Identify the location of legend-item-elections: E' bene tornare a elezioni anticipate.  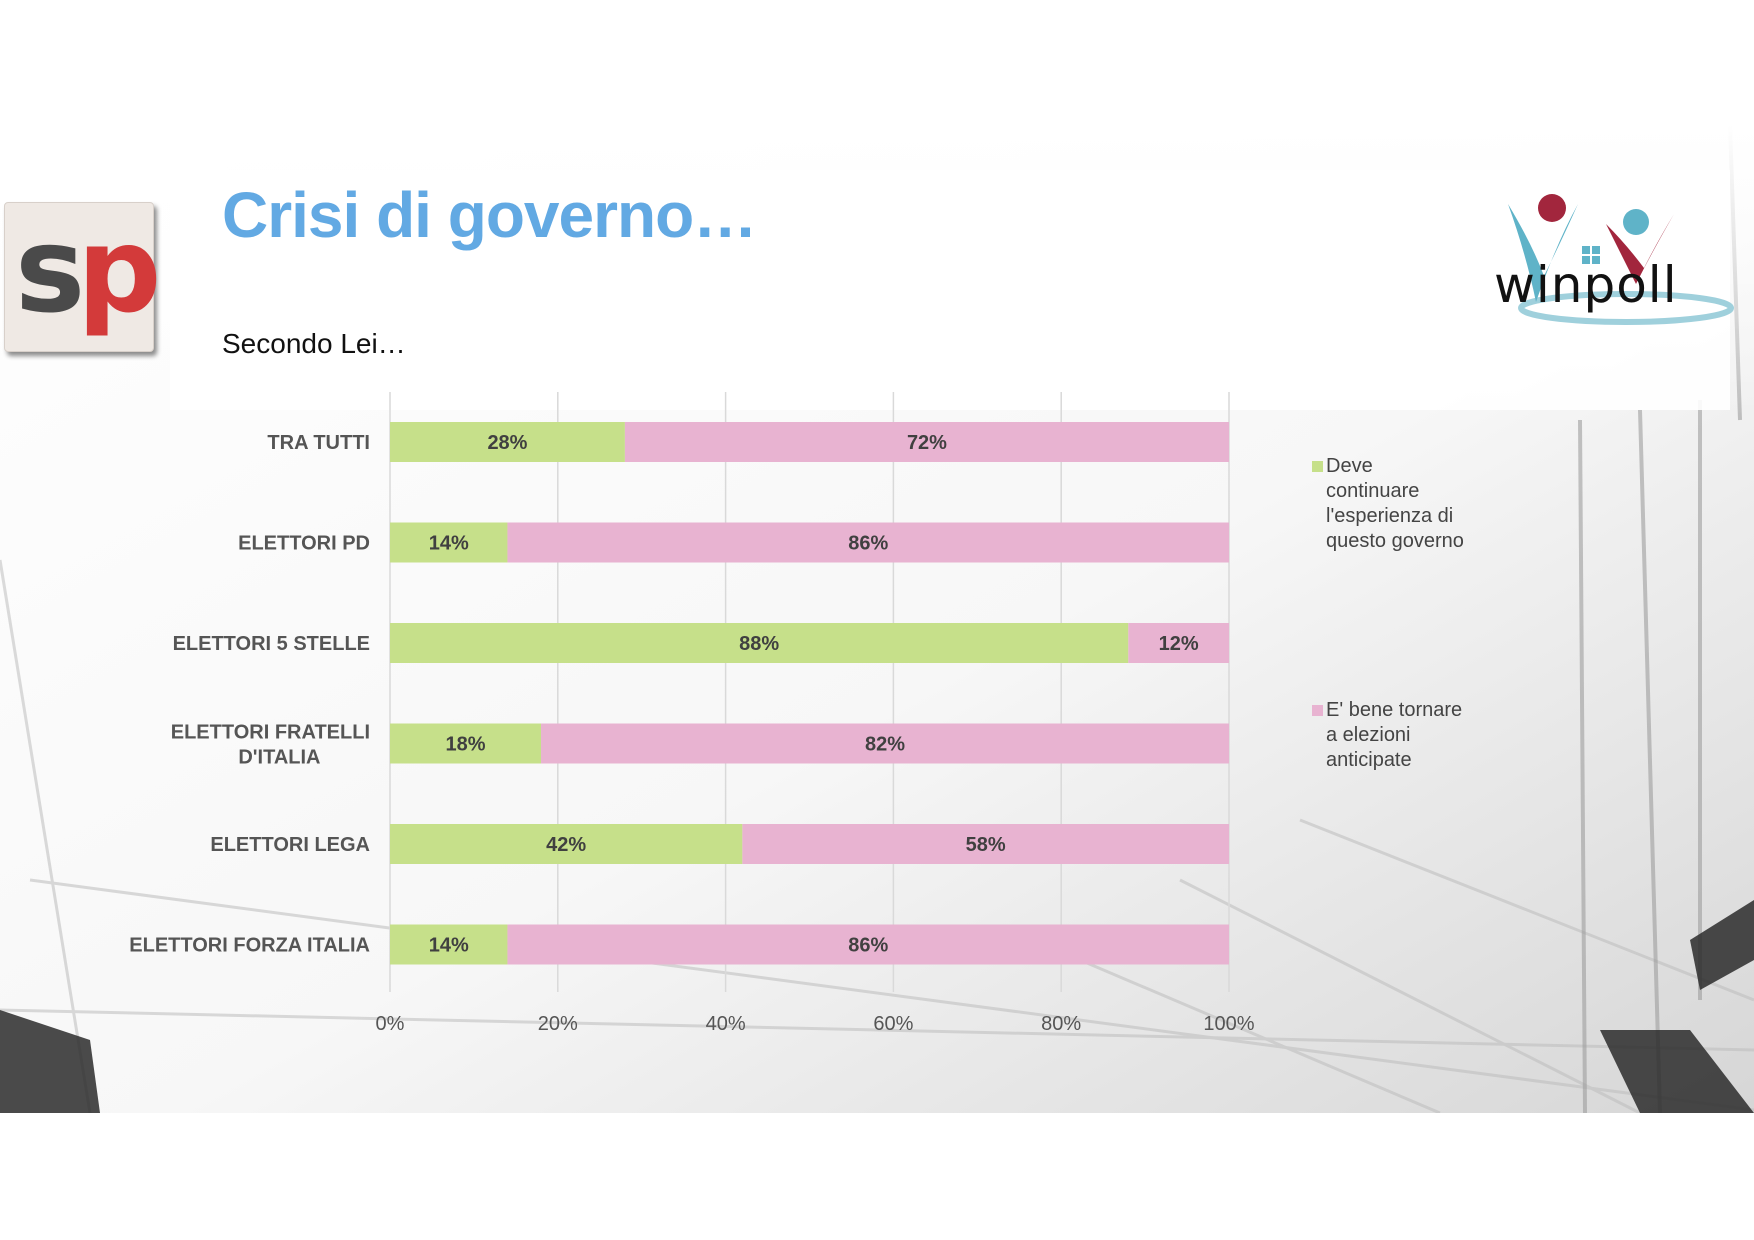
(1389, 735).